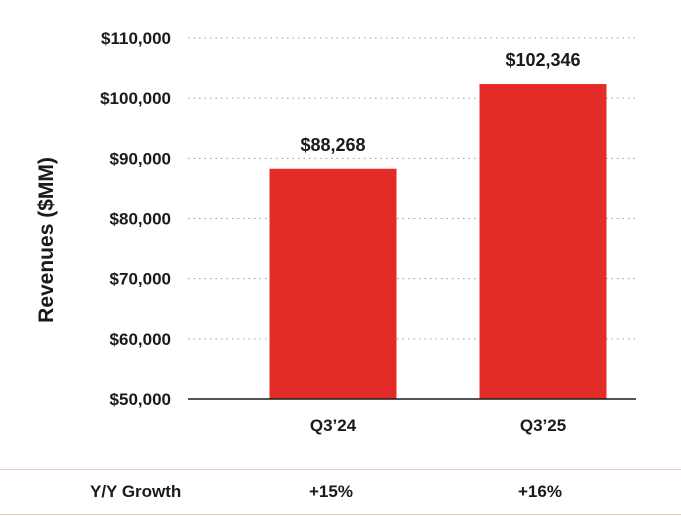 The height and width of the screenshot is (516, 681). Describe the element at coordinates (136, 491) in the screenshot. I see `growth-label: Y/Y Growth` at that location.